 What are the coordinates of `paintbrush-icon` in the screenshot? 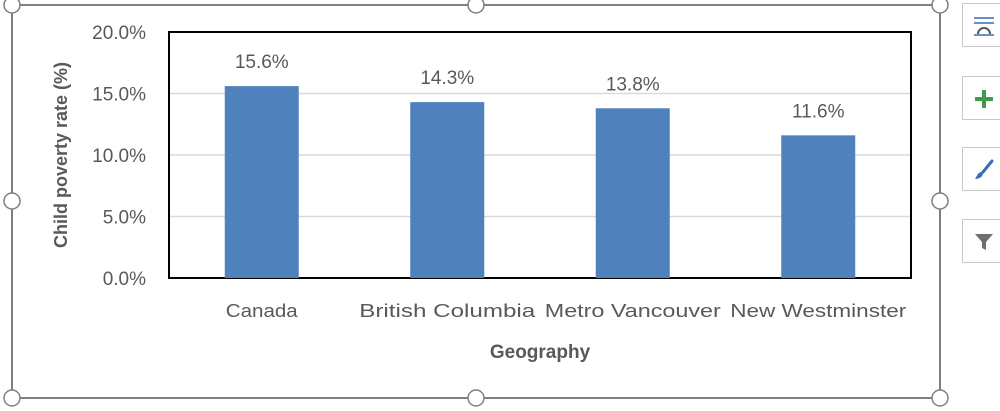 It's located at (984, 169).